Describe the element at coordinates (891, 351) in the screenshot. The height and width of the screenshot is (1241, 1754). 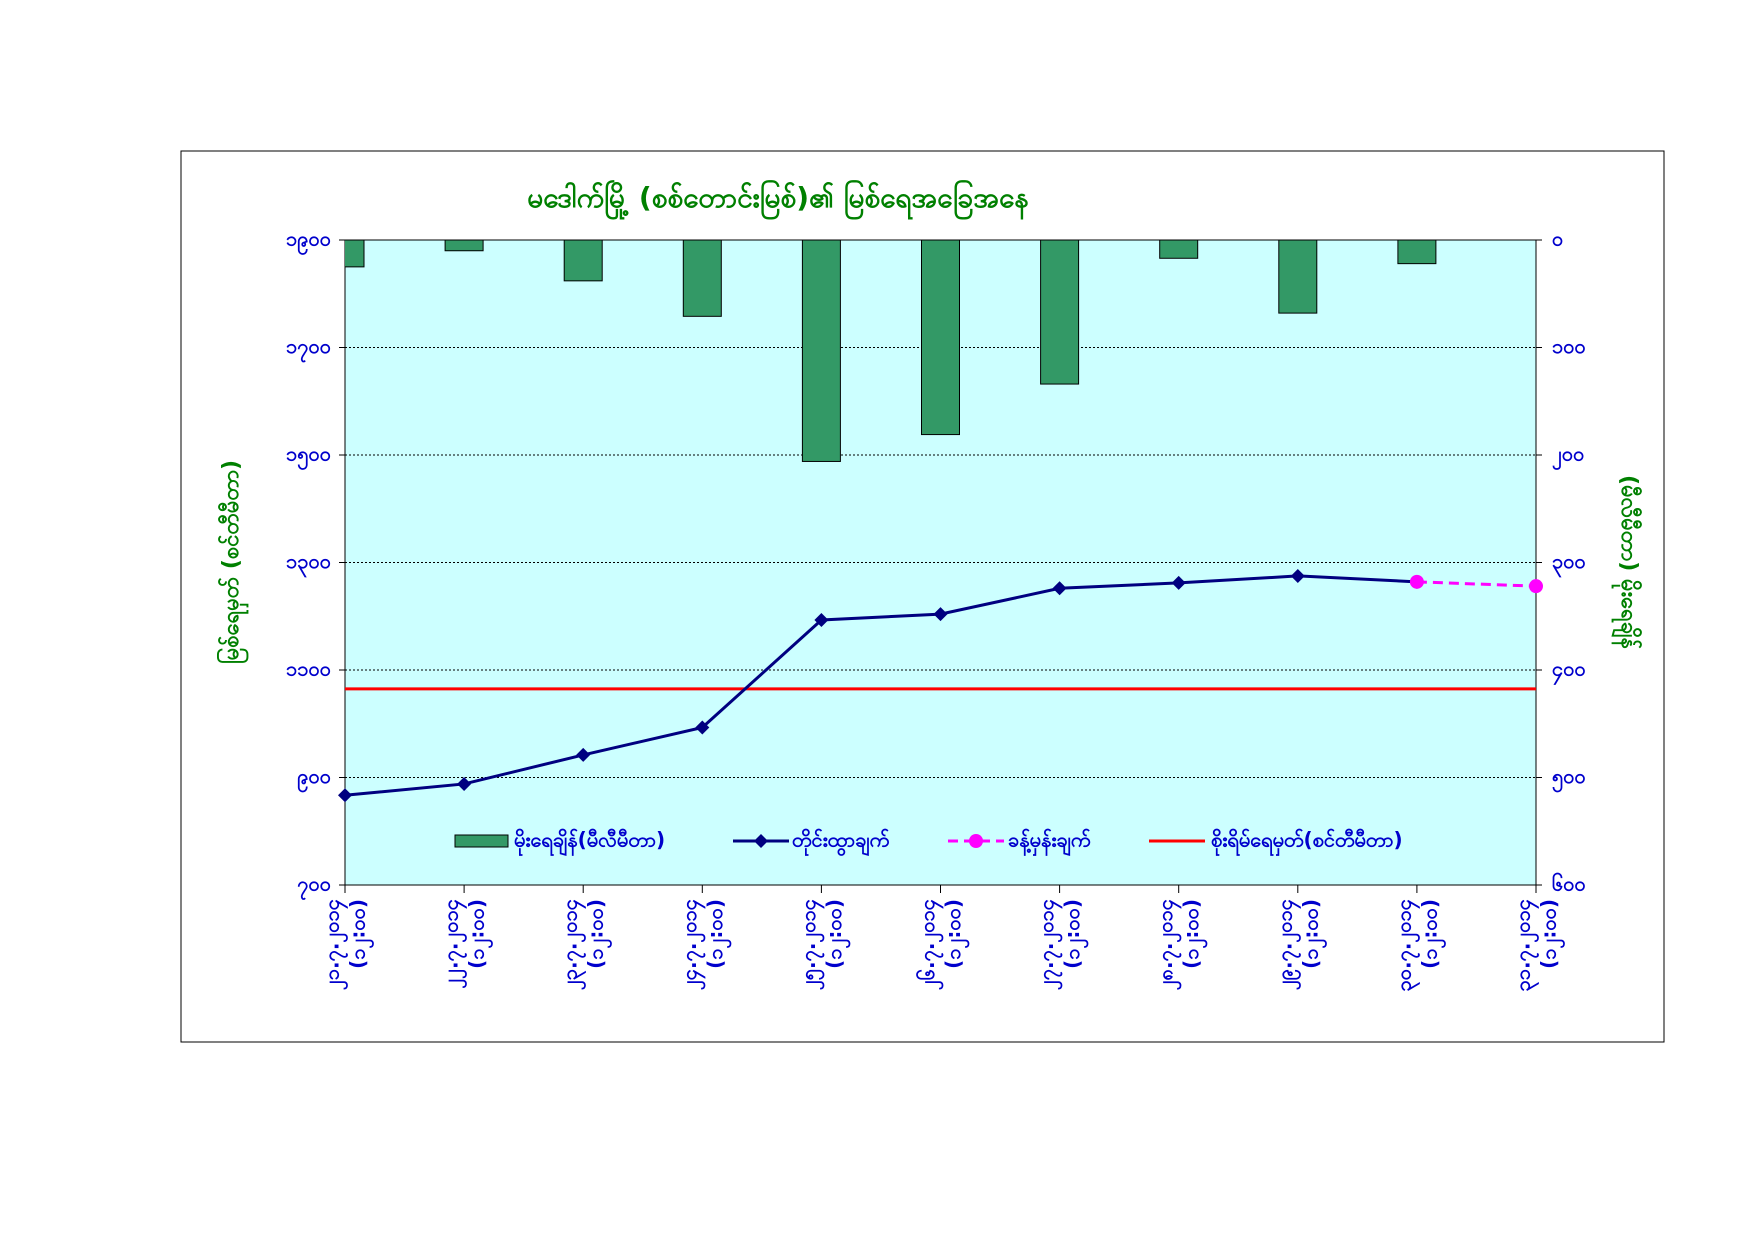
I see `plot-content` at that location.